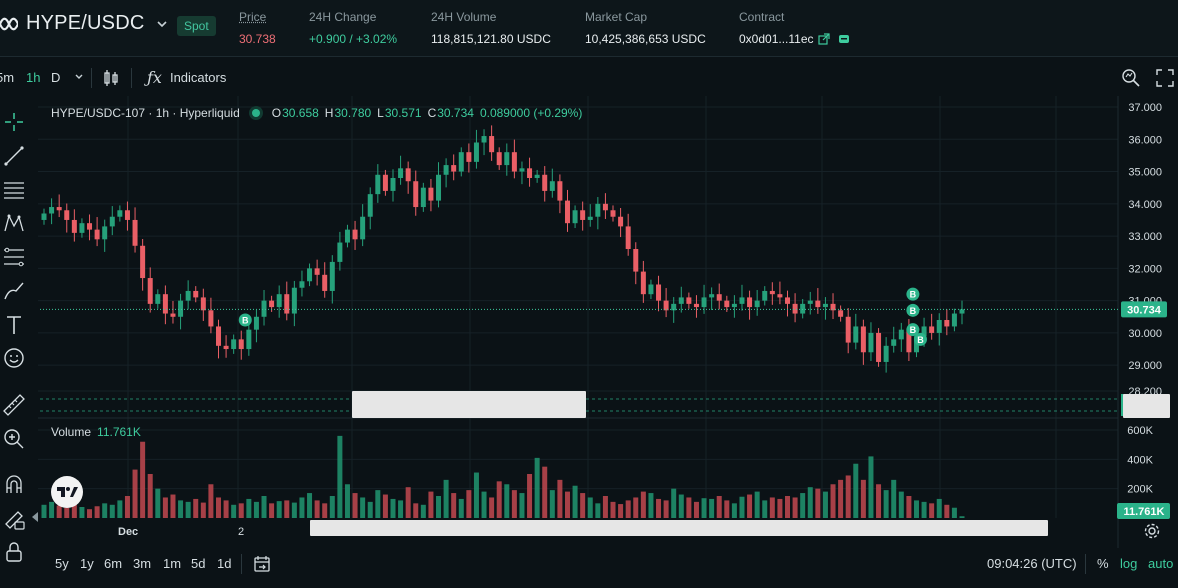 The image size is (1178, 588). I want to click on lock-icon, so click(14, 552).